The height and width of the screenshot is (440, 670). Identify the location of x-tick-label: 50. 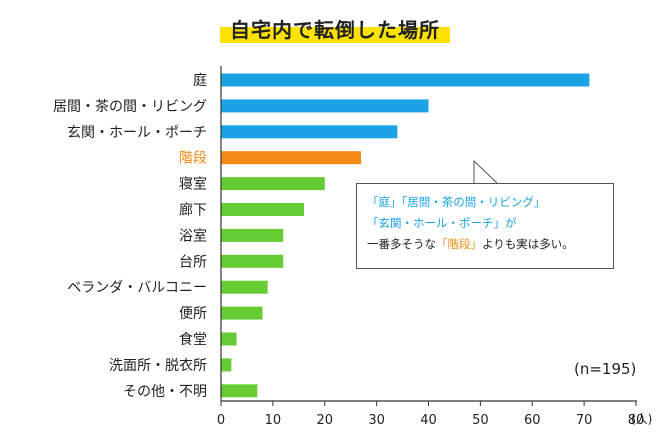
(480, 420).